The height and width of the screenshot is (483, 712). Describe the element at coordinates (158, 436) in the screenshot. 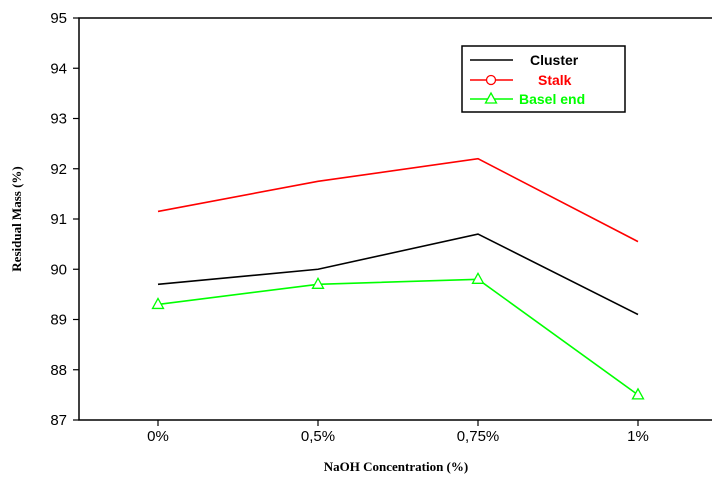

I see `x-tick-label: 0%` at that location.